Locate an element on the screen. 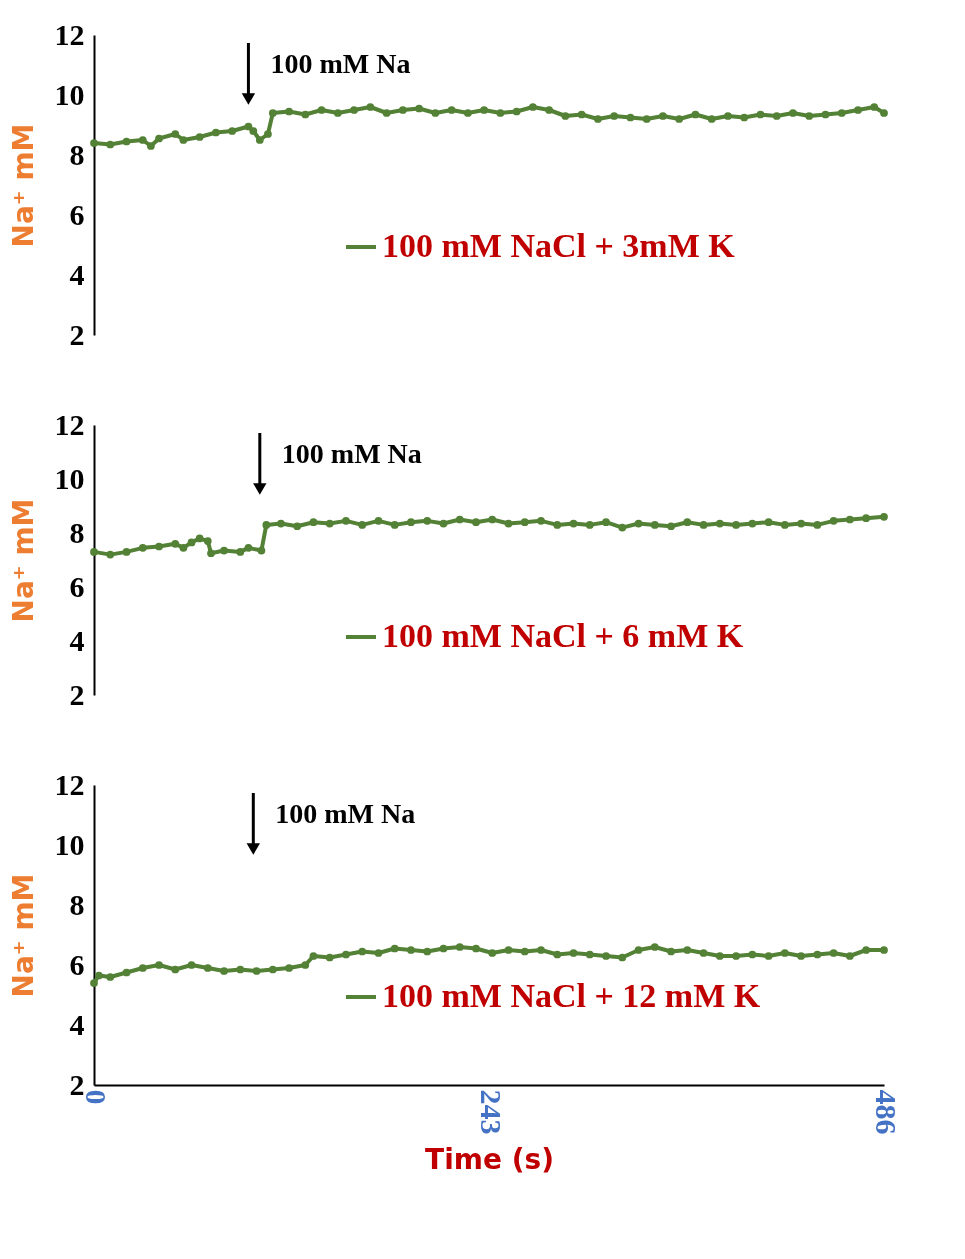 The image size is (965, 1259). x-tick-label: 243 is located at coordinates (491, 1112).